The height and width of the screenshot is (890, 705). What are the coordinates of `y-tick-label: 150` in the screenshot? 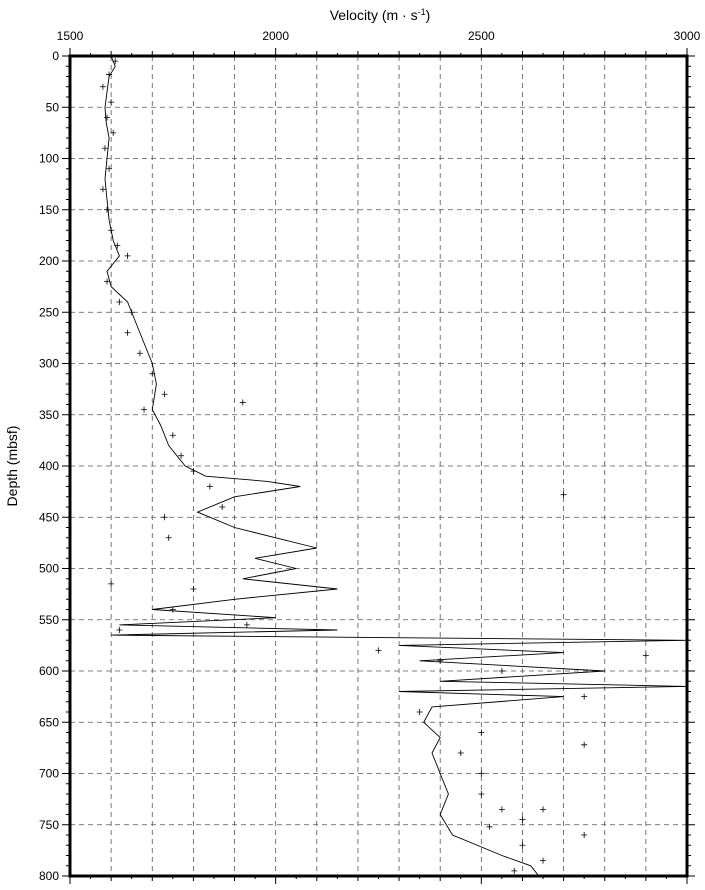 It's located at (49, 210).